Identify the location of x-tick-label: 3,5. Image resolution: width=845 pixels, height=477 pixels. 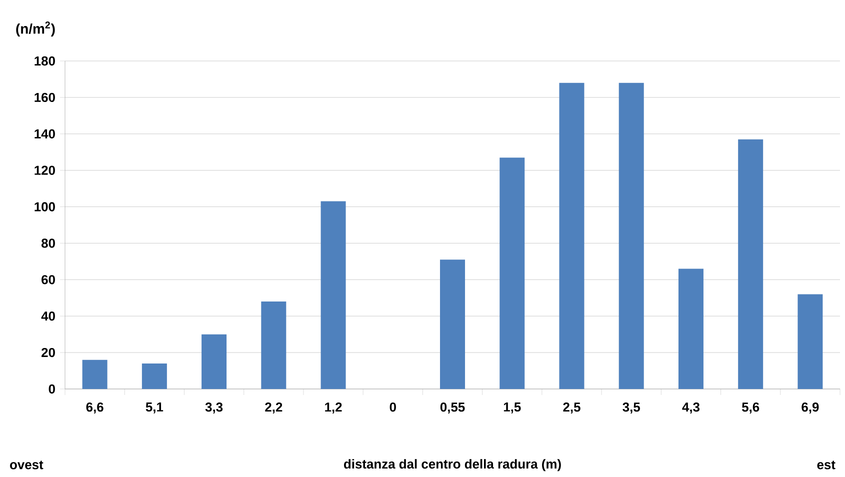
(631, 408).